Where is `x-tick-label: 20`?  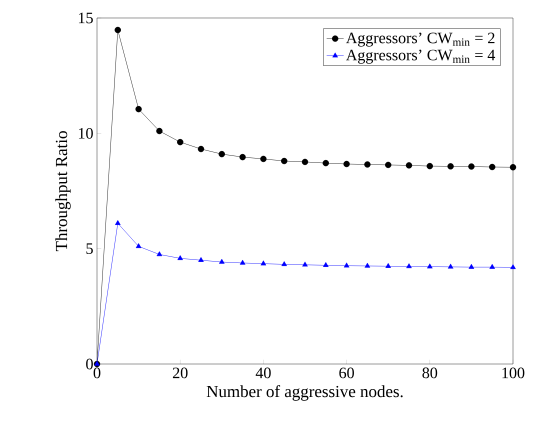 x-tick-label: 20 is located at coordinates (180, 373).